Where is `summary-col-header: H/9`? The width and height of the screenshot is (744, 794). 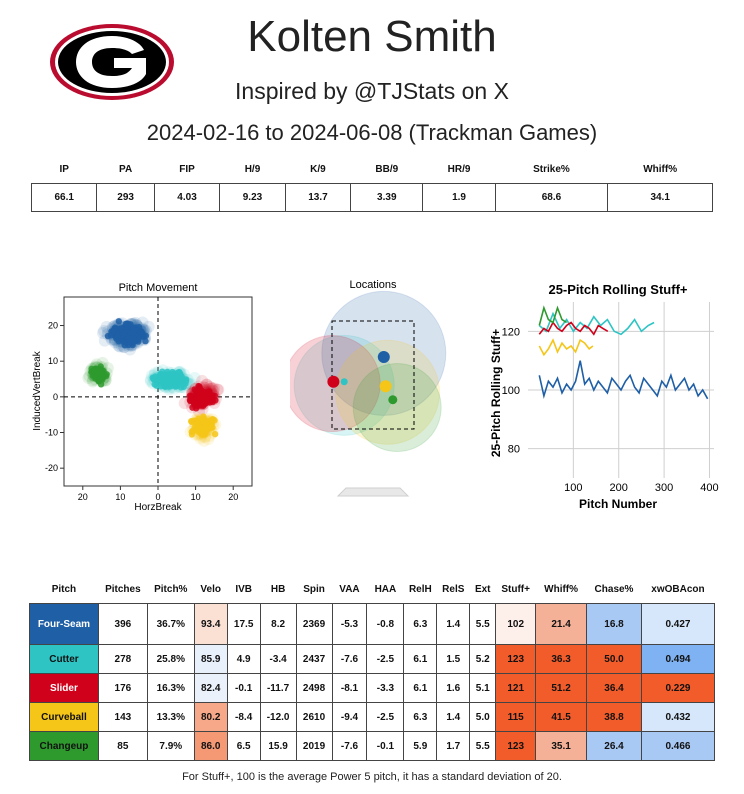
summary-col-header: H/9 is located at coordinates (252, 169).